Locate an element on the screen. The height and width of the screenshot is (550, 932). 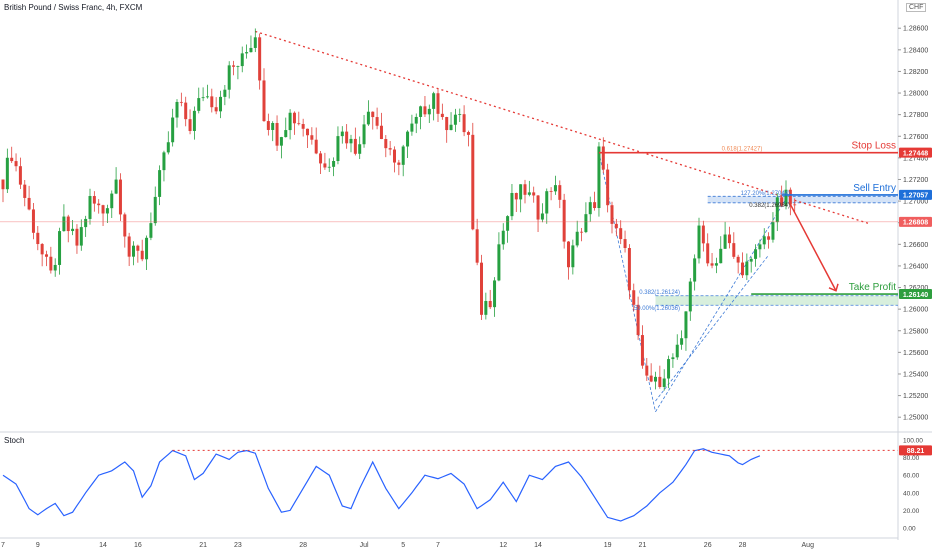
stoch-tick-label: 80.00 is located at coordinates (911, 458).